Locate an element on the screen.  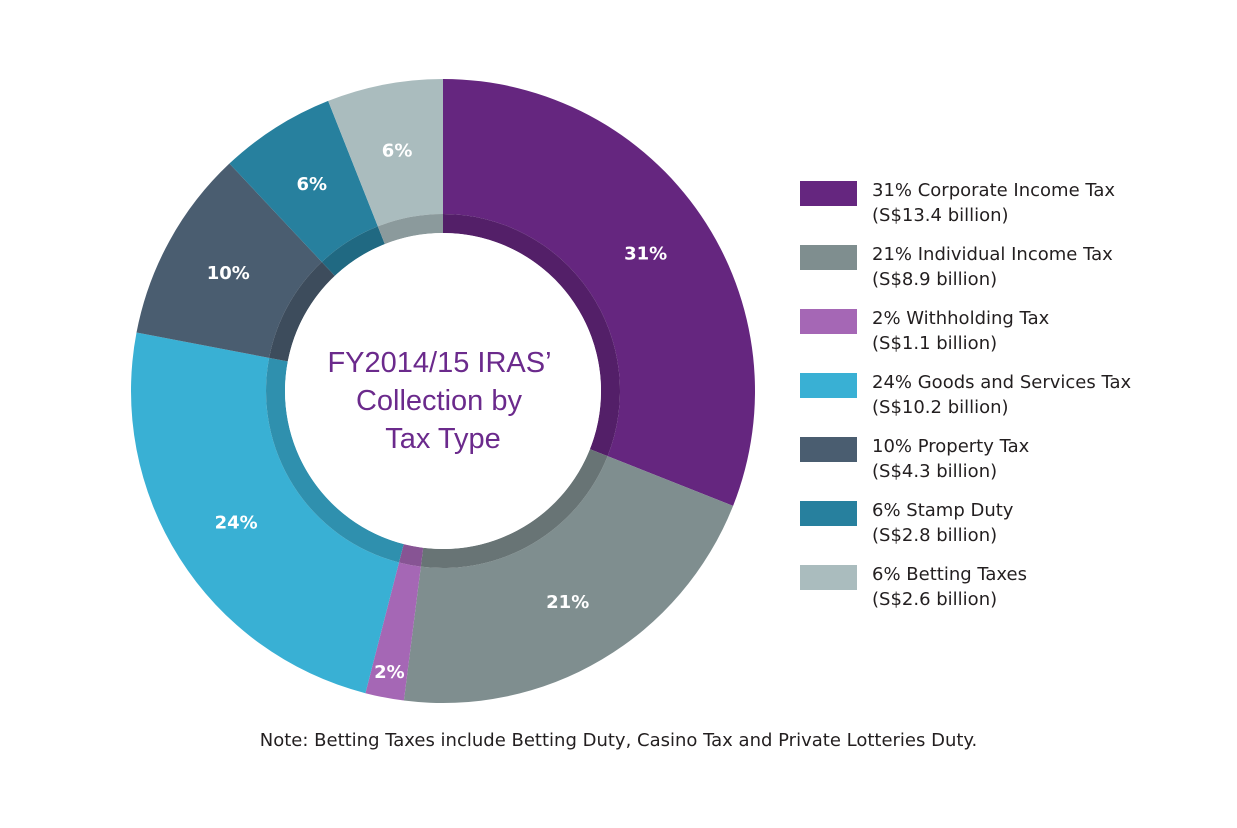
legend-label: 21% Individual Income Tax is located at coordinates (992, 254).